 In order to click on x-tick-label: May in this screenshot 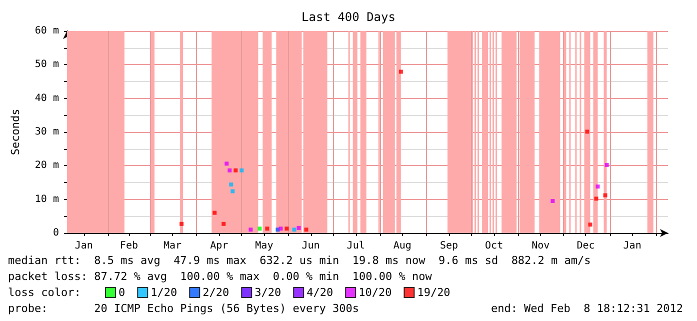, I will do `click(264, 246)`.